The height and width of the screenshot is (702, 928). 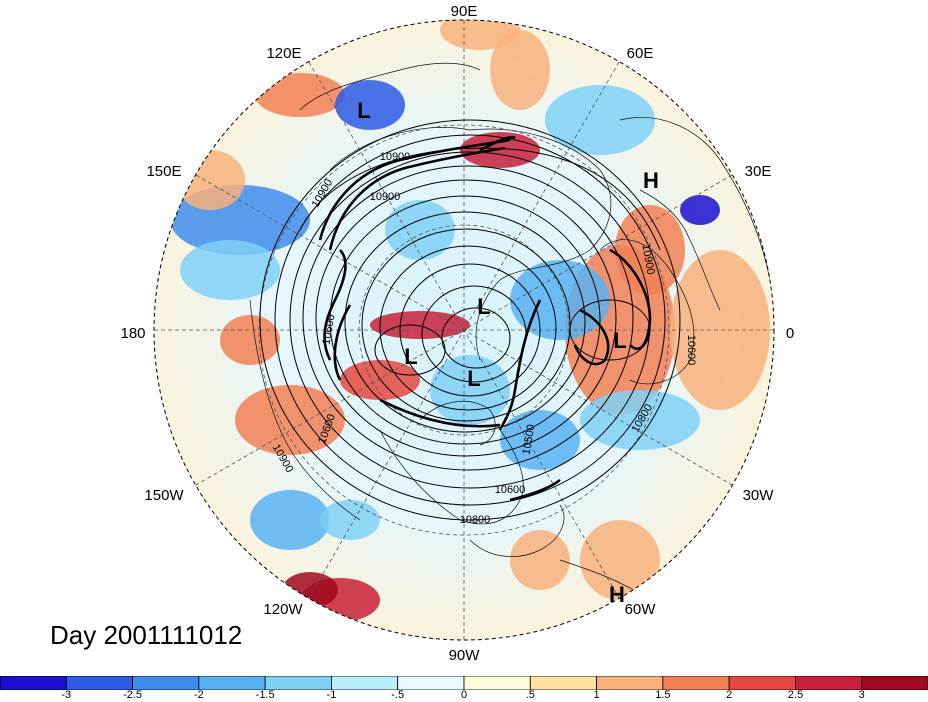 I want to click on colorbar-tick-label: 1.5, so click(x=663, y=695).